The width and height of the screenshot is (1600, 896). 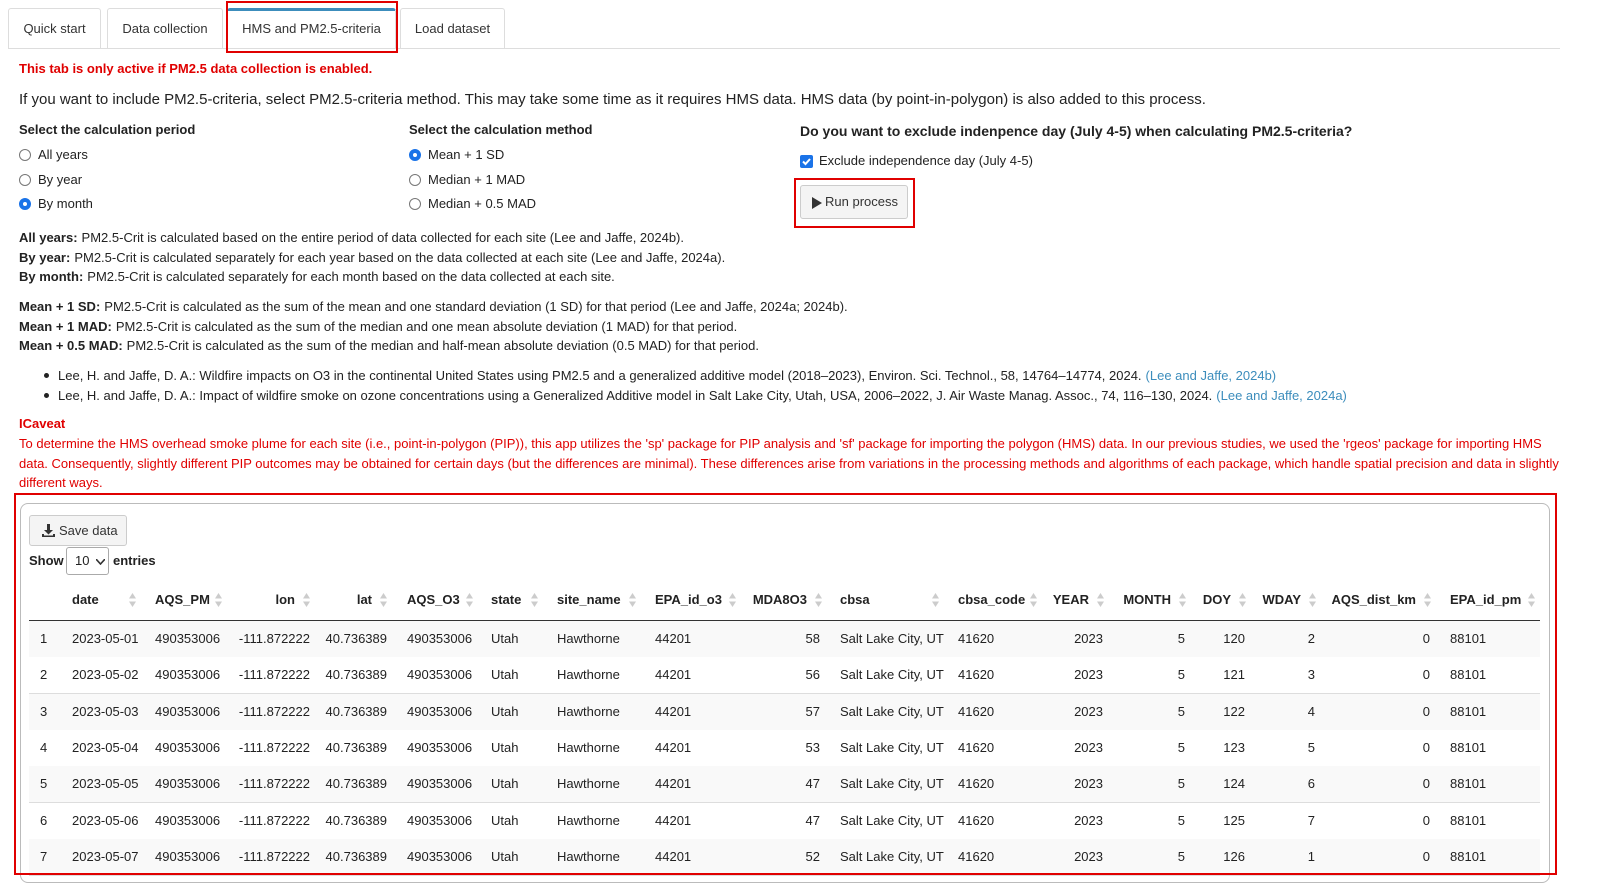 I want to click on table-cell: 57, so click(x=812, y=711).